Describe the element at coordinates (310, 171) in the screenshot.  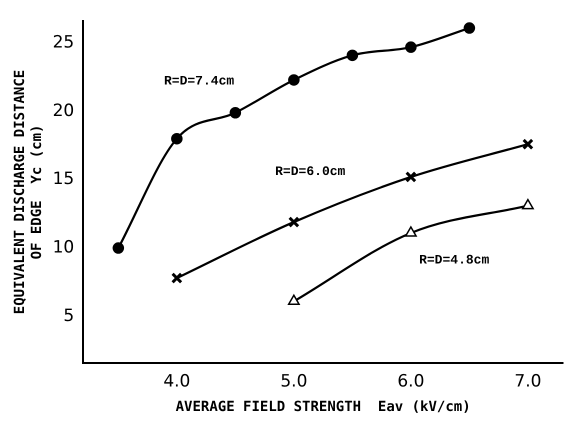
I see `series-label: R=D=6.0cm` at that location.